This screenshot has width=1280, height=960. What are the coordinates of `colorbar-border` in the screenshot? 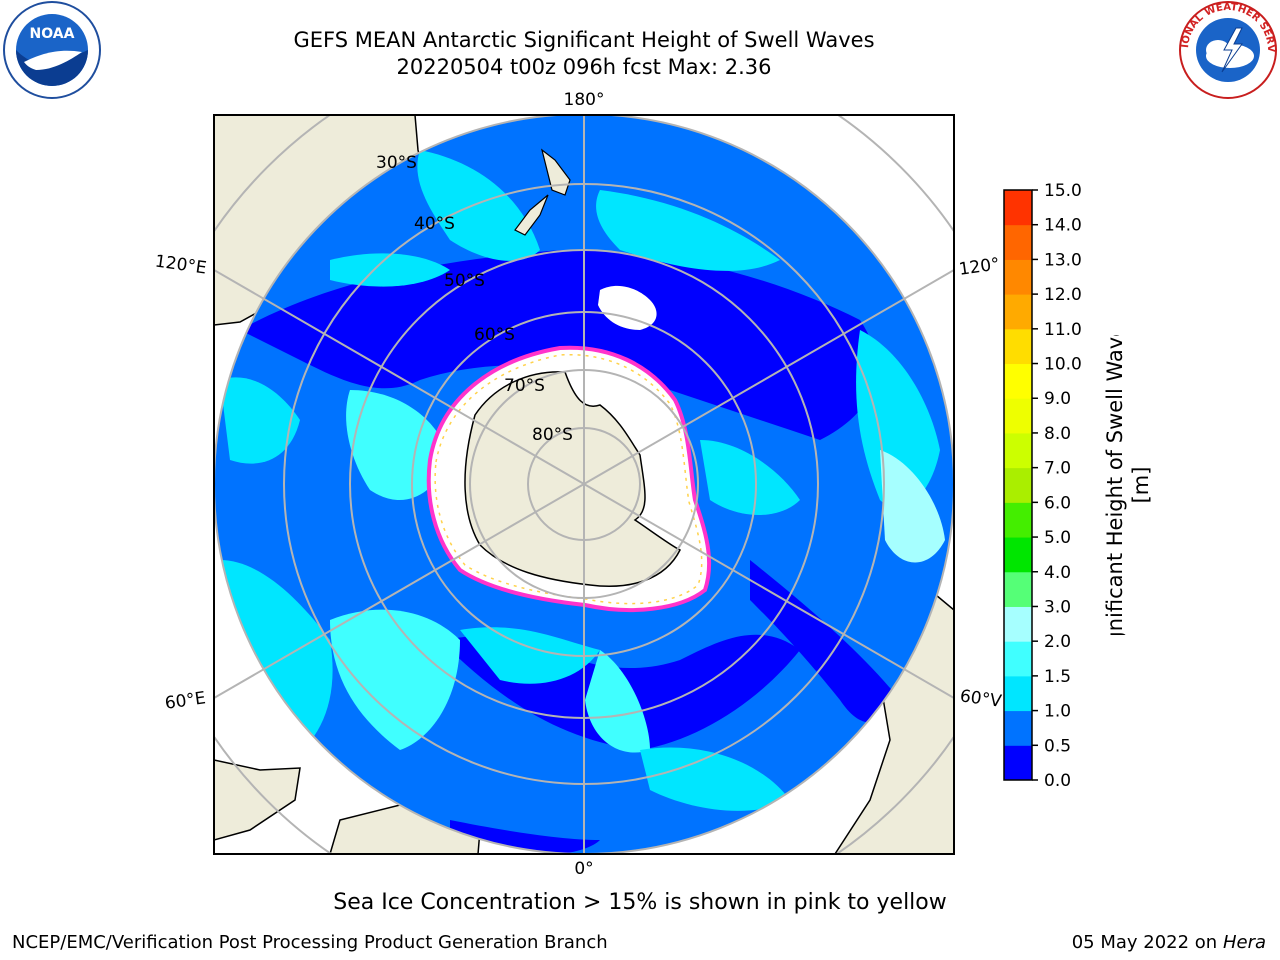 It's located at (1018, 485).